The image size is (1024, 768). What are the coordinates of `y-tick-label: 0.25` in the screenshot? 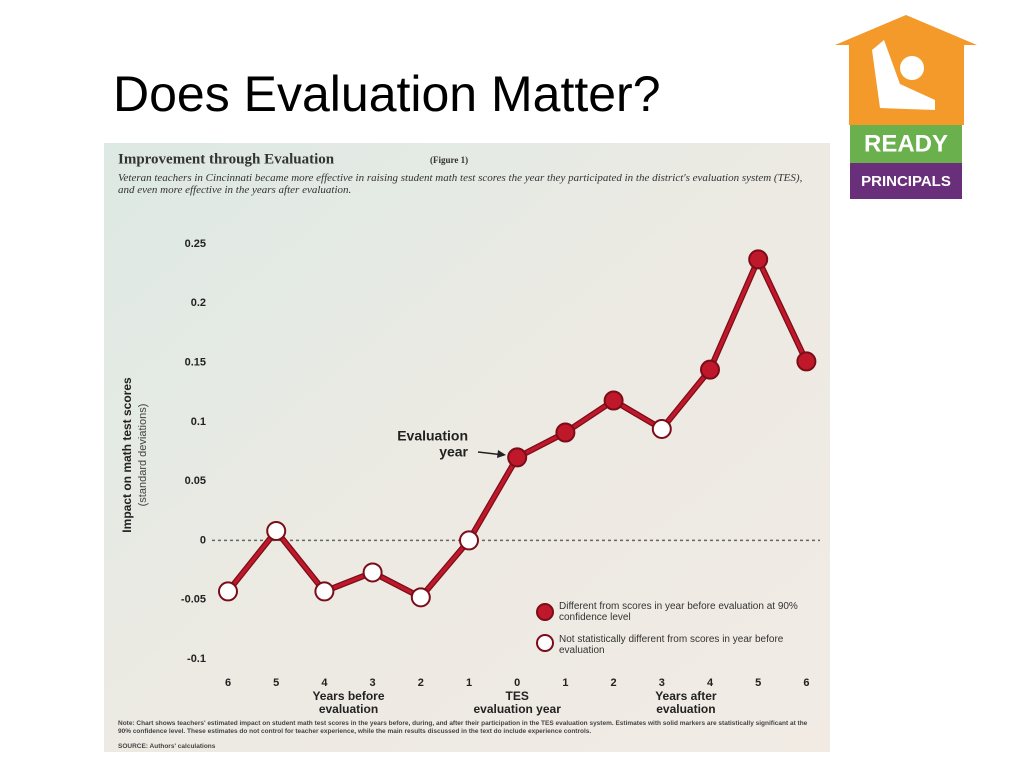 It's located at (195, 244).